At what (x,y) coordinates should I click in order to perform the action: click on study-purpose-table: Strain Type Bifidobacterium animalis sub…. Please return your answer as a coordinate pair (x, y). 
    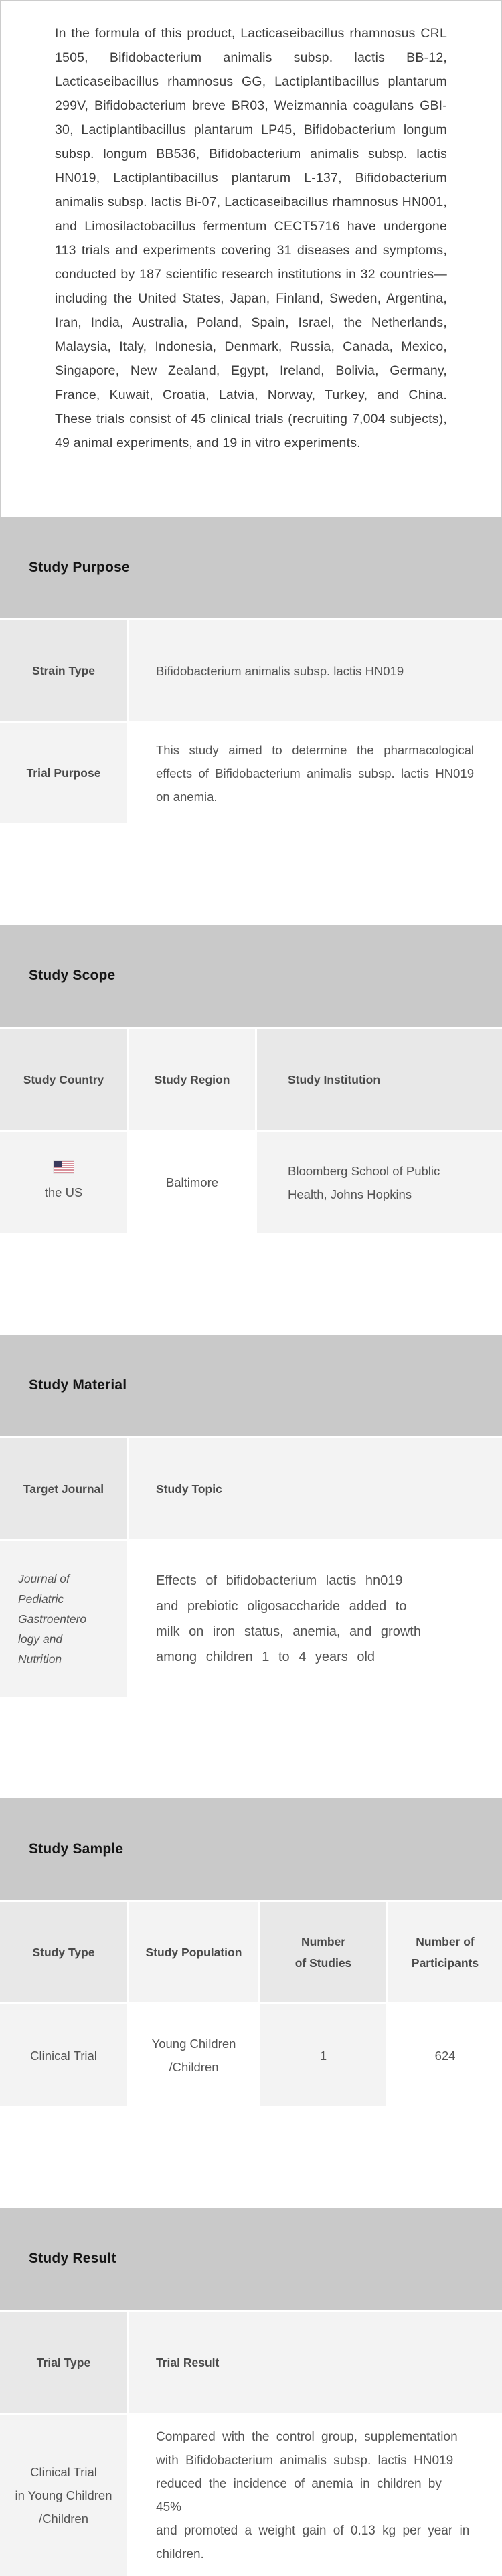
    Looking at the image, I should click on (251, 721).